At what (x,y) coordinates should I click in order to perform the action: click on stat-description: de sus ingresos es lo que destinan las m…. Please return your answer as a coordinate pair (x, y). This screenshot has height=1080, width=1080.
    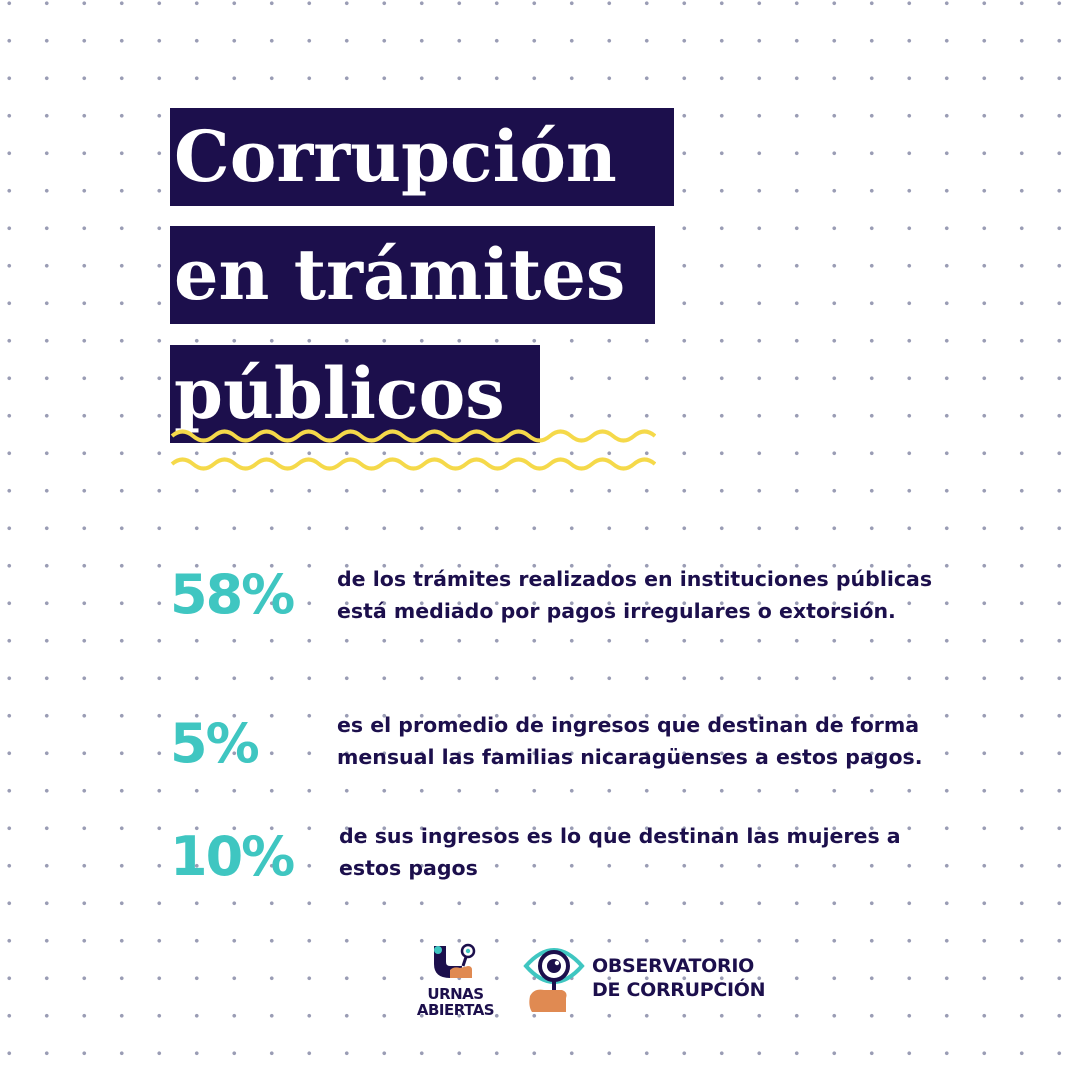
    Looking at the image, I should click on (620, 852).